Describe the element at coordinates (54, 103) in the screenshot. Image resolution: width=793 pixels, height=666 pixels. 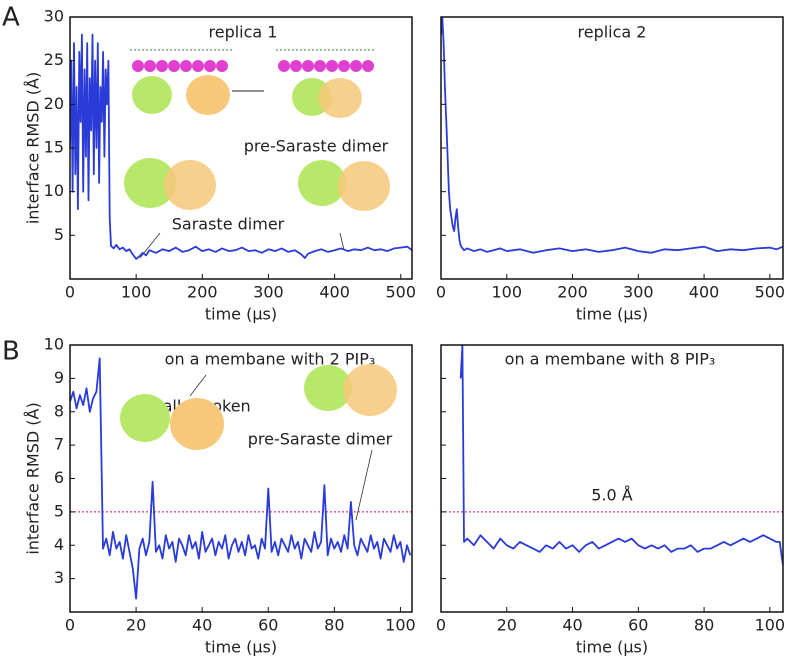
I see `y-tick-label: 20` at that location.